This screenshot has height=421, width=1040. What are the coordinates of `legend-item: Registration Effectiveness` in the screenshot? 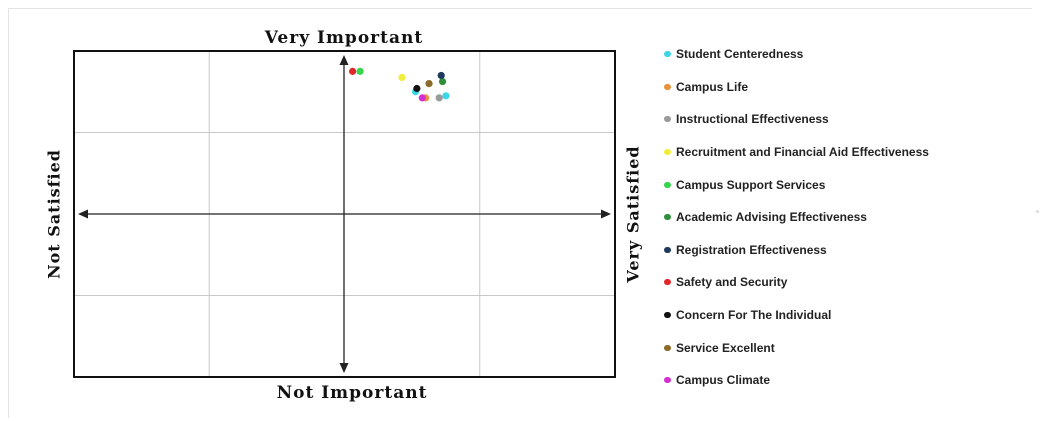 It's located at (796, 250).